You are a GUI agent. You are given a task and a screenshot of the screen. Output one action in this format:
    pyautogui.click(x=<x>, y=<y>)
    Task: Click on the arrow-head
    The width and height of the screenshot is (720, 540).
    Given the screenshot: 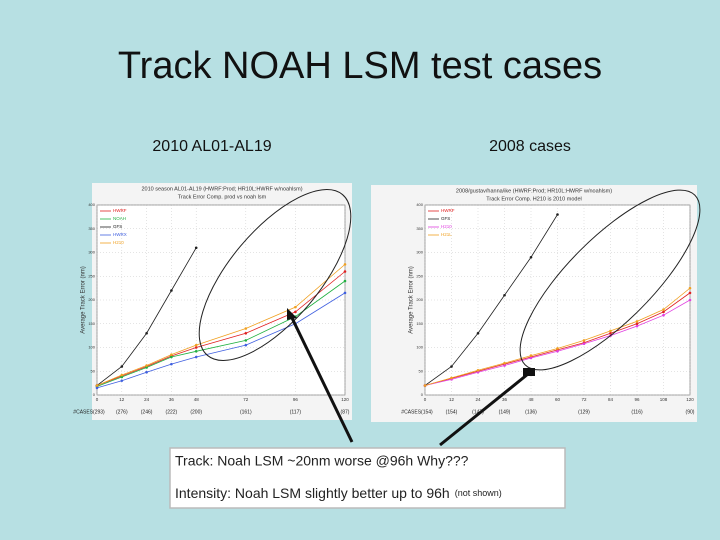 What is the action you would take?
    pyautogui.click(x=292, y=314)
    